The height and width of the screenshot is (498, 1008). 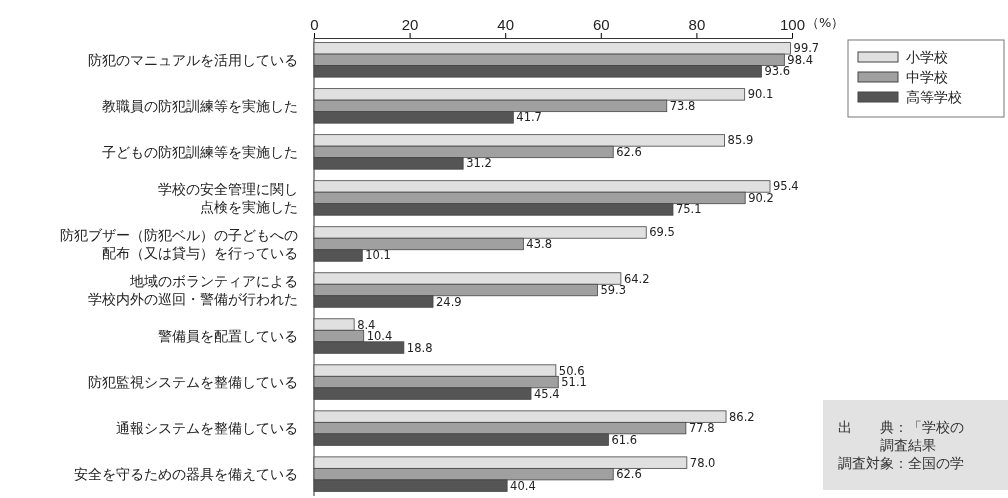 What do you see at coordinates (200, 105) in the screenshot?
I see `y-tick-label: 教職員の防犯訓練等を実施した` at bounding box center [200, 105].